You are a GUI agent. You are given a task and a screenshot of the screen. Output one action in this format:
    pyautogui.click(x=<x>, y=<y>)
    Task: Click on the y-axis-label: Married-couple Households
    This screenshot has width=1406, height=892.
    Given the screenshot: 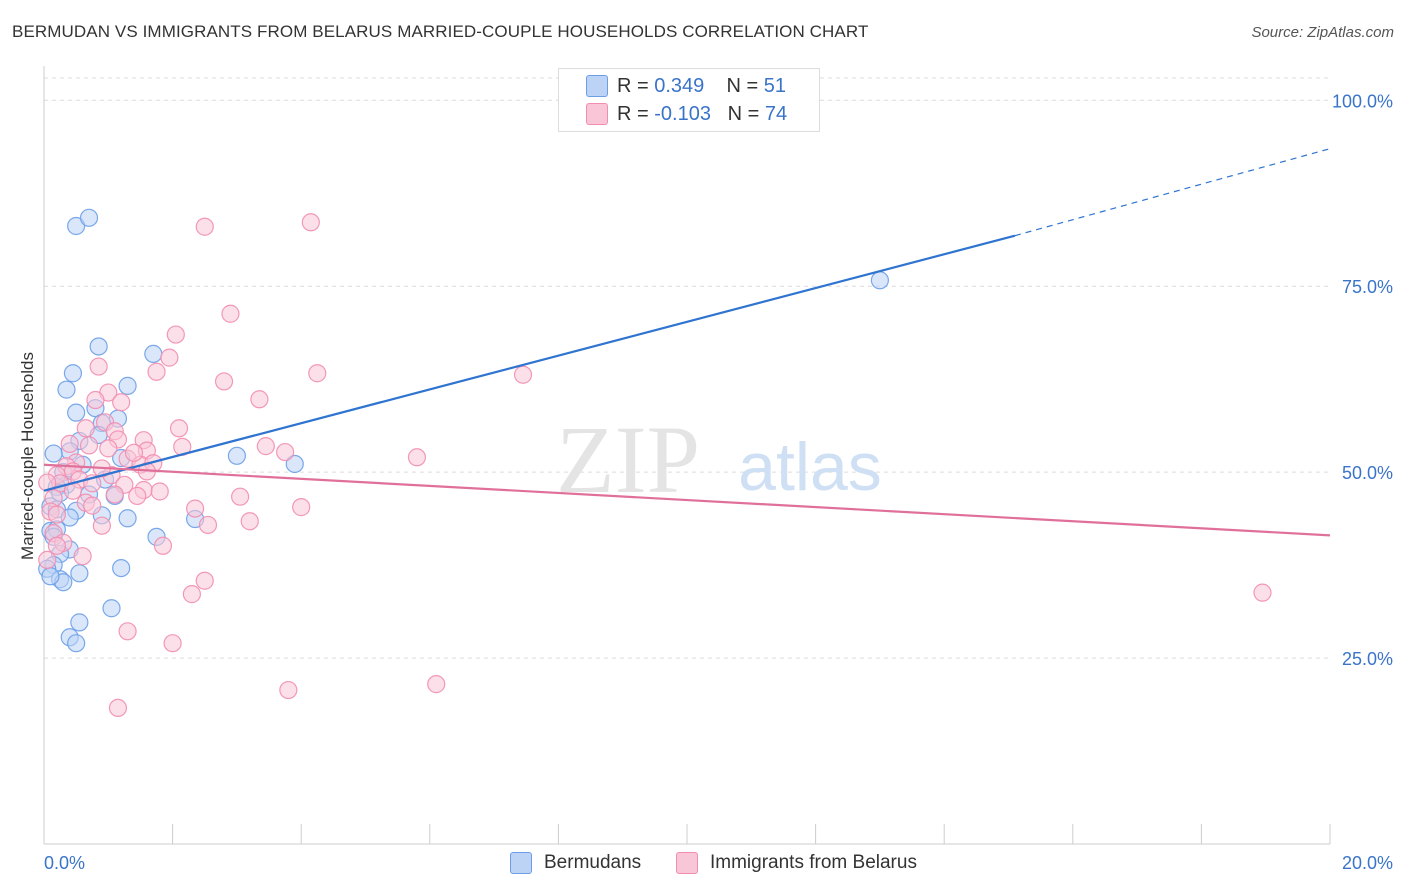 What is the action you would take?
    pyautogui.click(x=27, y=456)
    